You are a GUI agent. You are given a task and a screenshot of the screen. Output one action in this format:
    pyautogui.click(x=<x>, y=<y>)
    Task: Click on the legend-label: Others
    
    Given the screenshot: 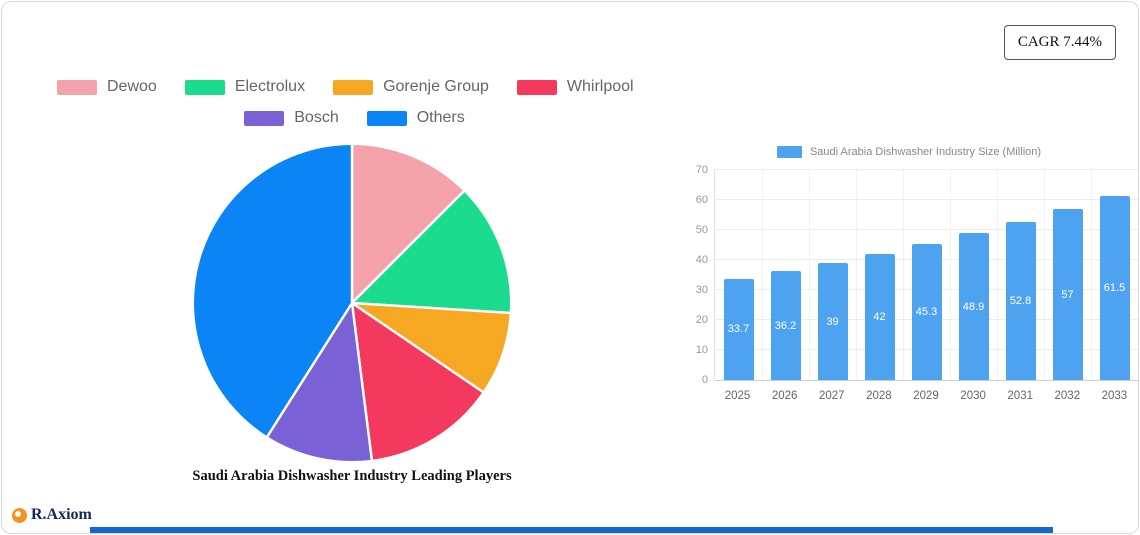 What is the action you would take?
    pyautogui.click(x=440, y=117)
    